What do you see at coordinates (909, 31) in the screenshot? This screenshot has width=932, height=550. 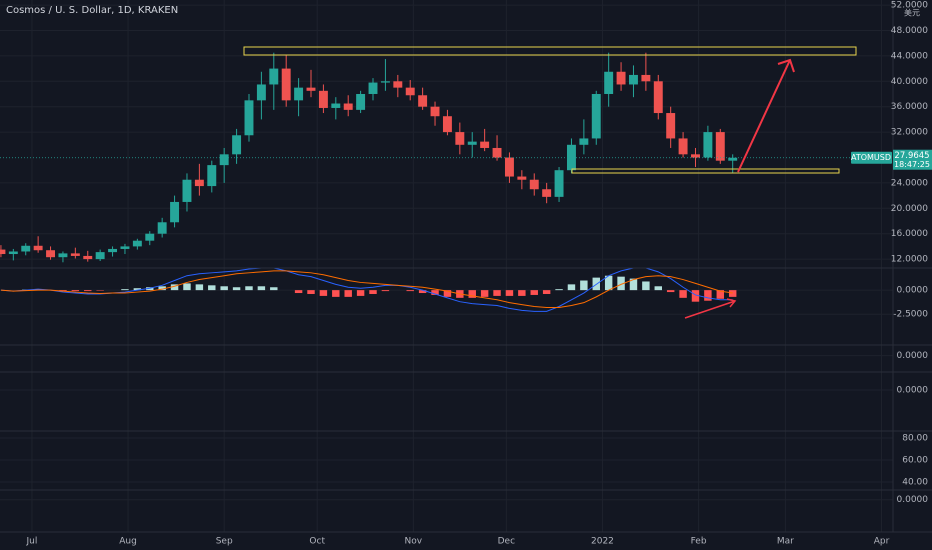 I see `y-tick-label: 48.0000` at bounding box center [909, 31].